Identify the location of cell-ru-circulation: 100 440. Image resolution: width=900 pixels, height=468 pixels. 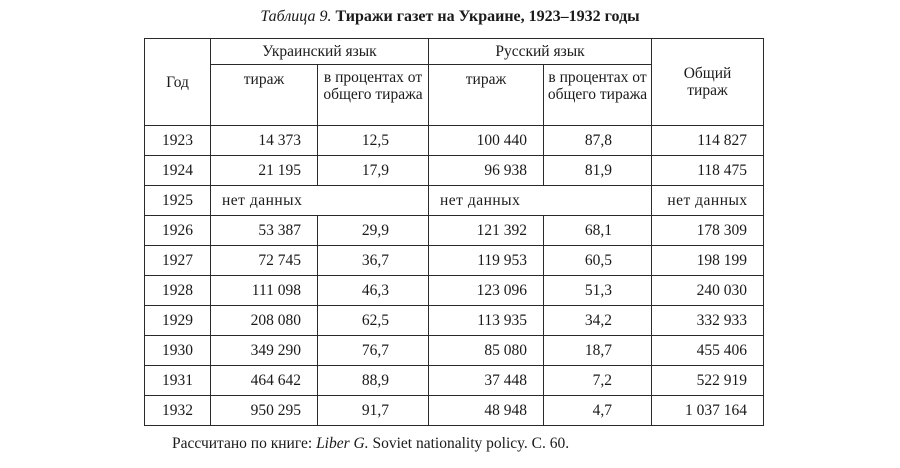
(486, 140).